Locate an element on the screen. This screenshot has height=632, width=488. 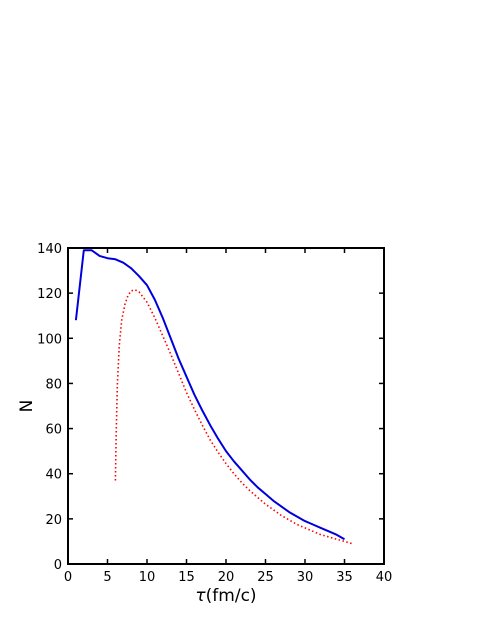
x-axis-label: τ(fm/c) is located at coordinates (225, 596).